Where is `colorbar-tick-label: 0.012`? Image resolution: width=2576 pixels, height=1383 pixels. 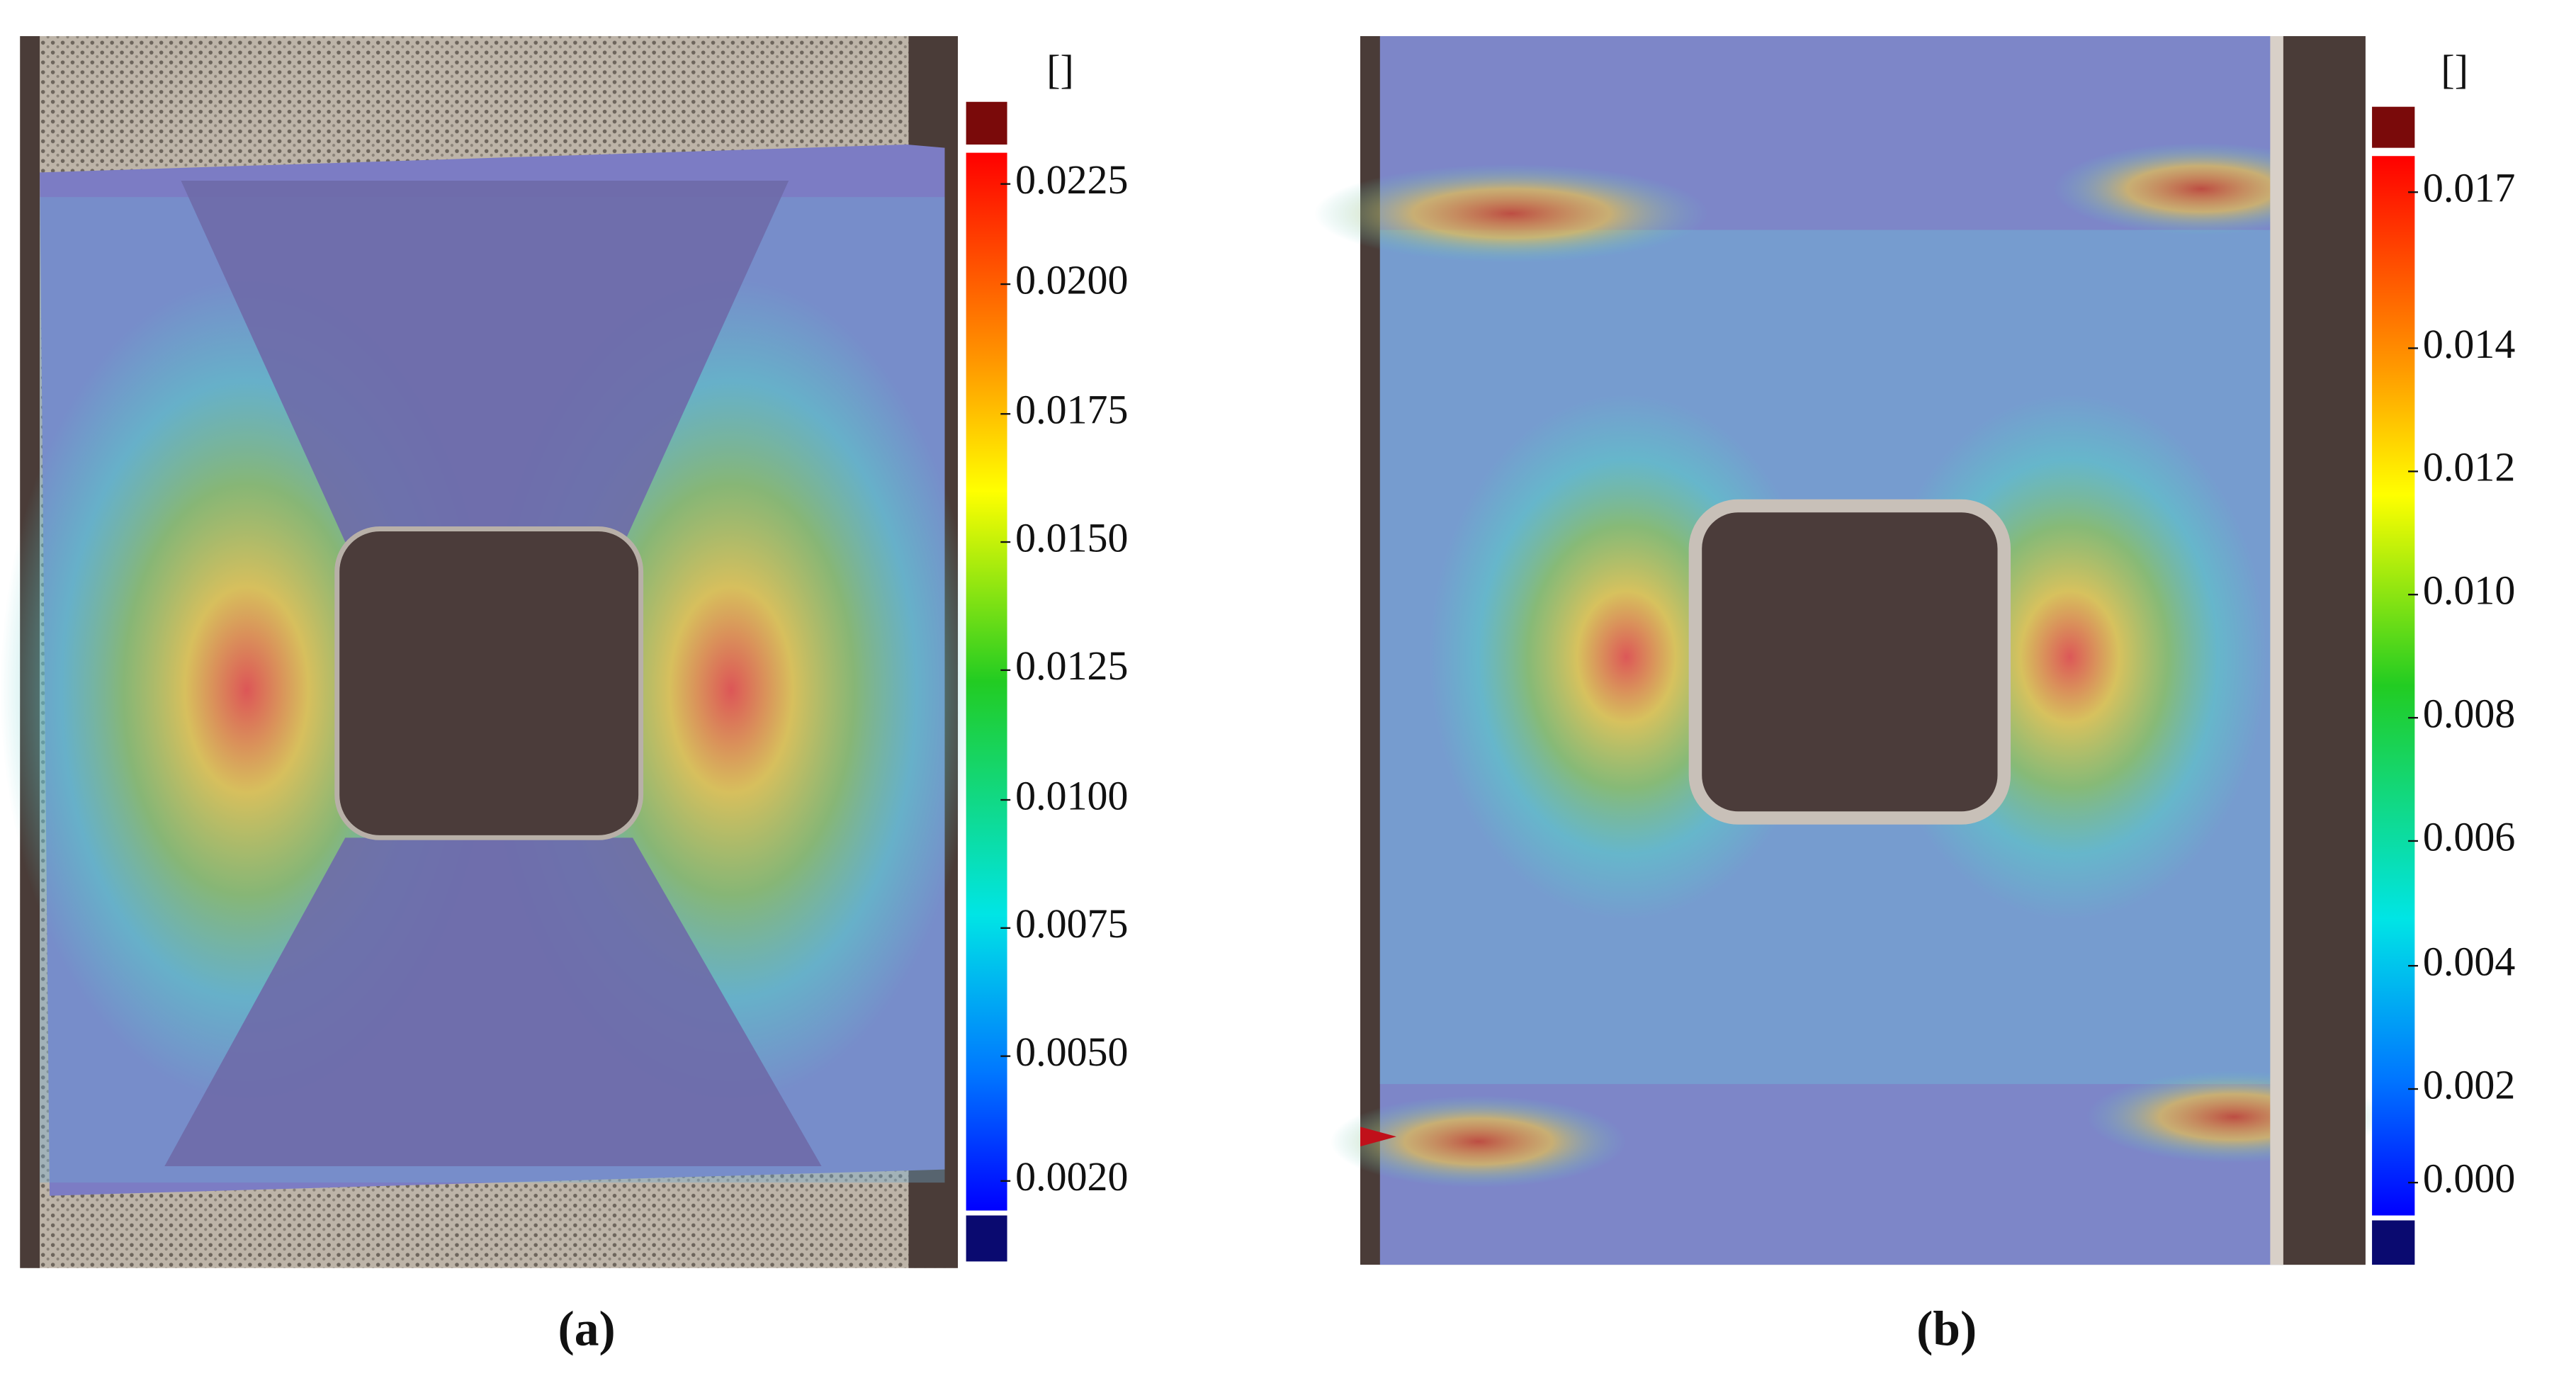 colorbar-tick-label: 0.012 is located at coordinates (2469, 467).